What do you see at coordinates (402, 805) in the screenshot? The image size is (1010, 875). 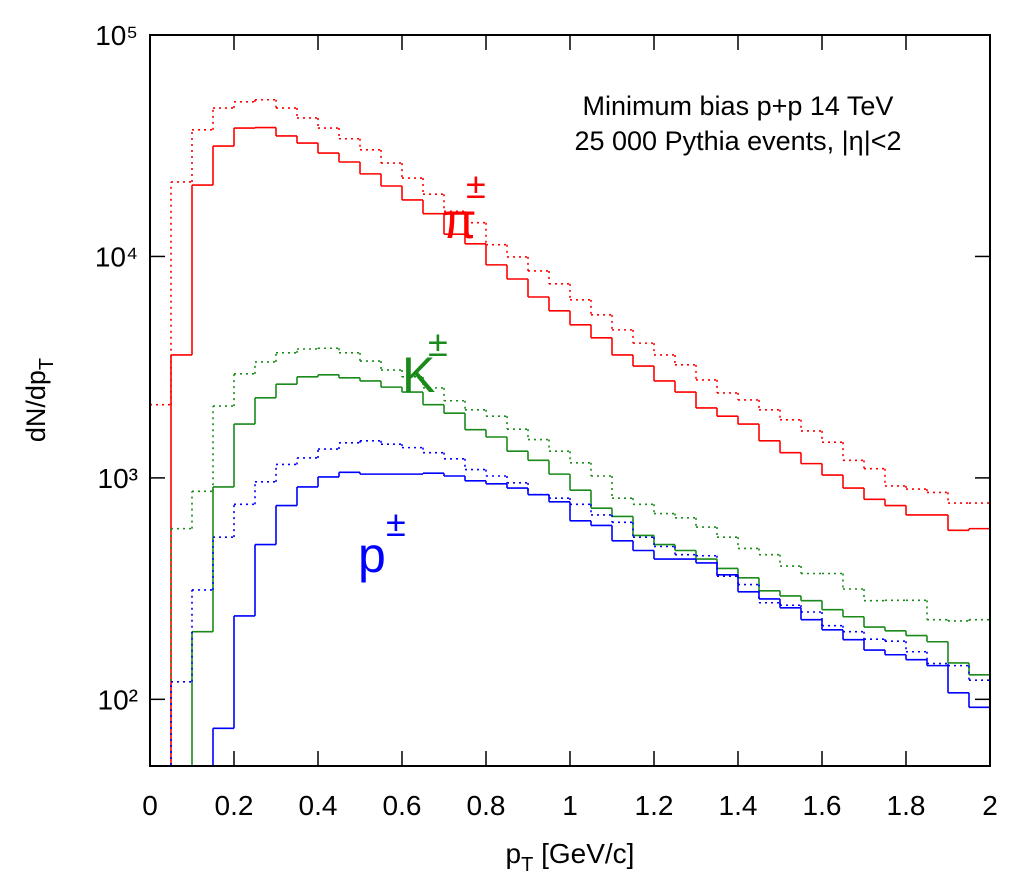 I see `x-tick-label: 0.6` at bounding box center [402, 805].